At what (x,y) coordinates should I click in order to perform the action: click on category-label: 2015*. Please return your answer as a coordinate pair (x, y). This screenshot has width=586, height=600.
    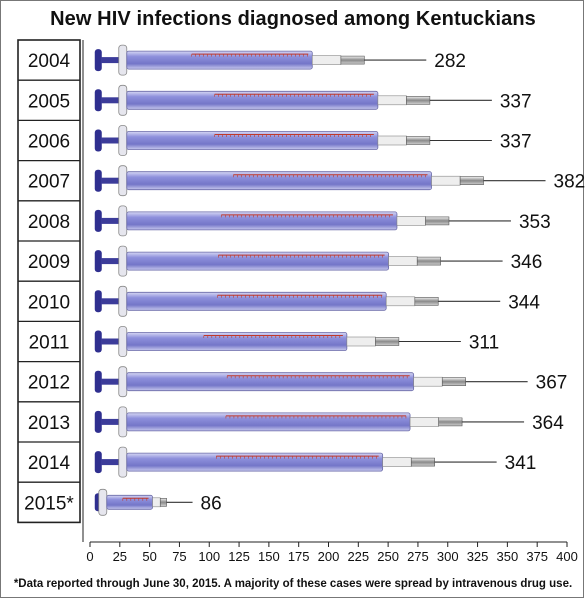
    Looking at the image, I should click on (49, 503).